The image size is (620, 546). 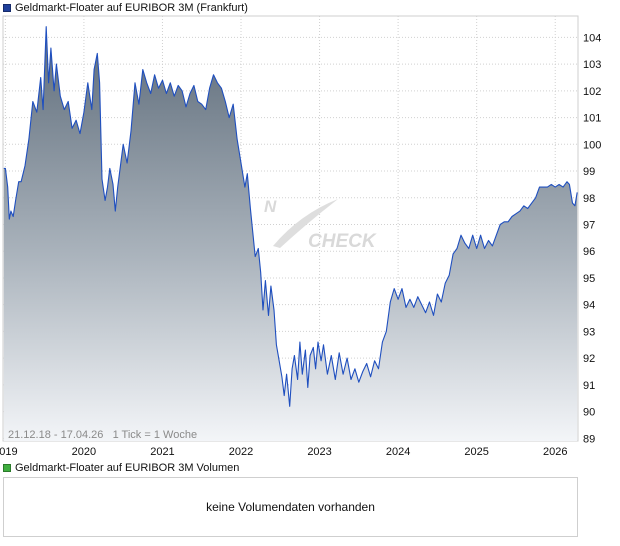 What do you see at coordinates (589, 306) in the screenshot?
I see `y-tick-label: 94` at bounding box center [589, 306].